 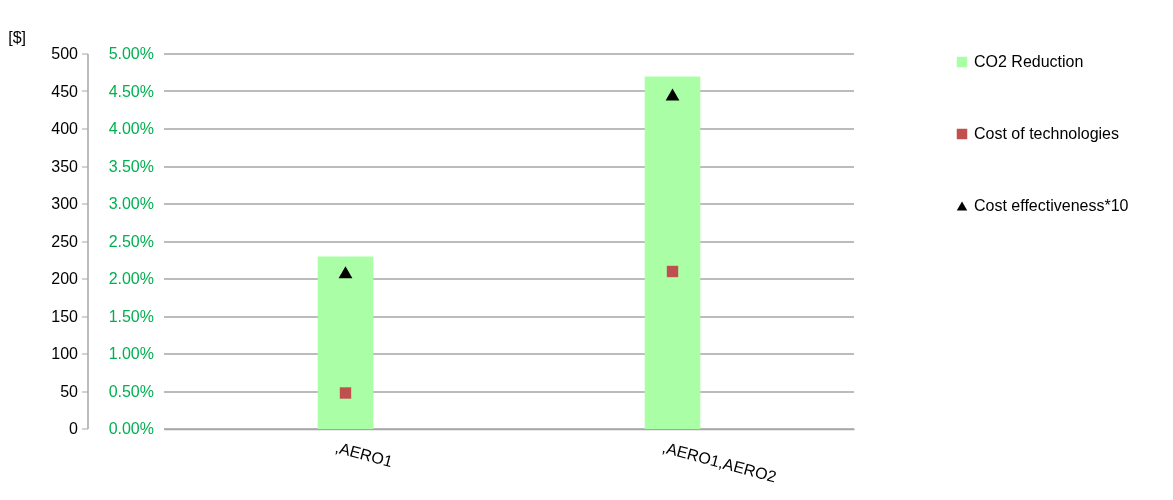 I want to click on y2-tick-label: 3.50%, so click(x=131, y=166).